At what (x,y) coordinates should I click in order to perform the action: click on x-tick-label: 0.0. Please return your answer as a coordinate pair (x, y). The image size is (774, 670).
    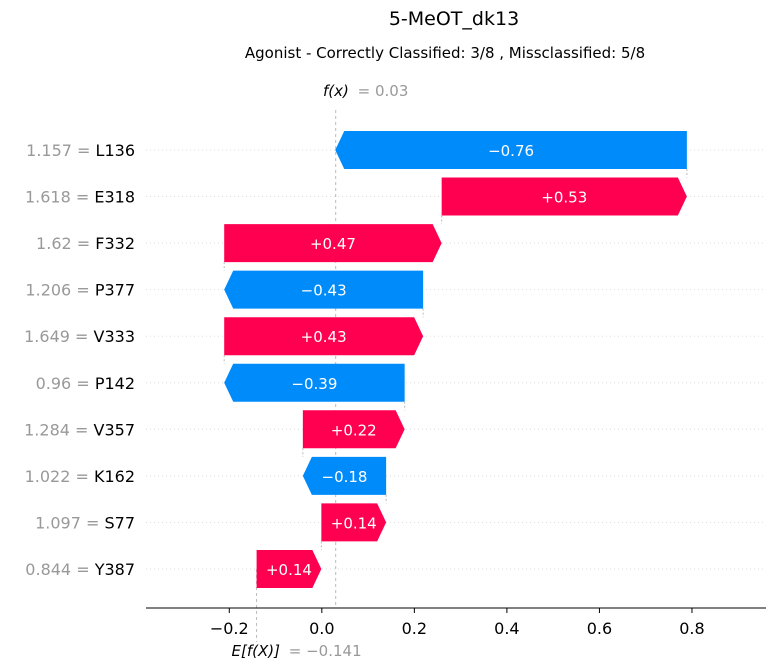
    Looking at the image, I should click on (321, 628).